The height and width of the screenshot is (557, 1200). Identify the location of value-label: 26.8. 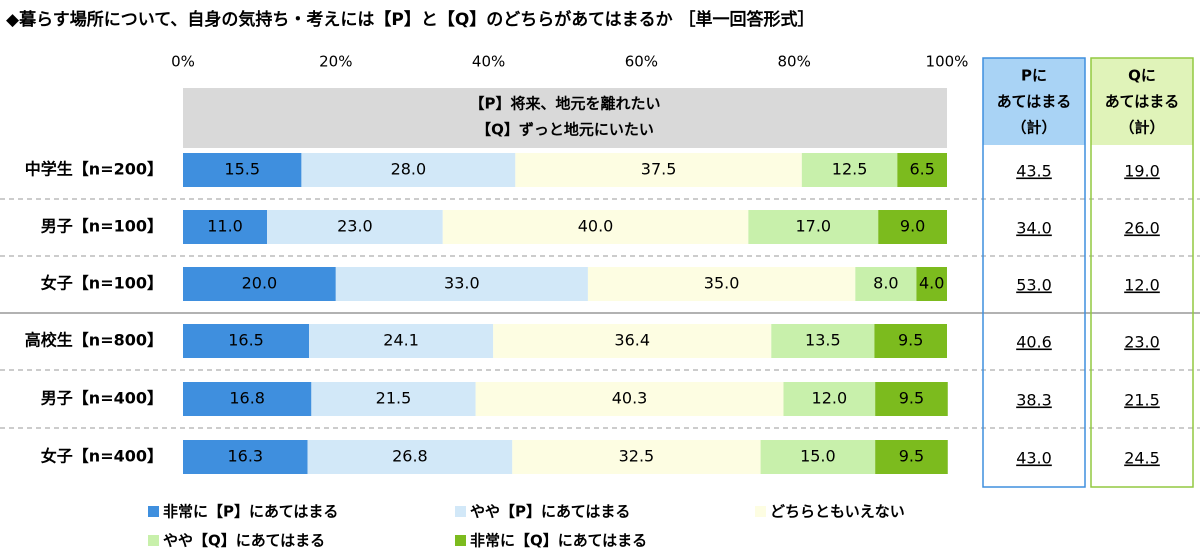
(410, 456).